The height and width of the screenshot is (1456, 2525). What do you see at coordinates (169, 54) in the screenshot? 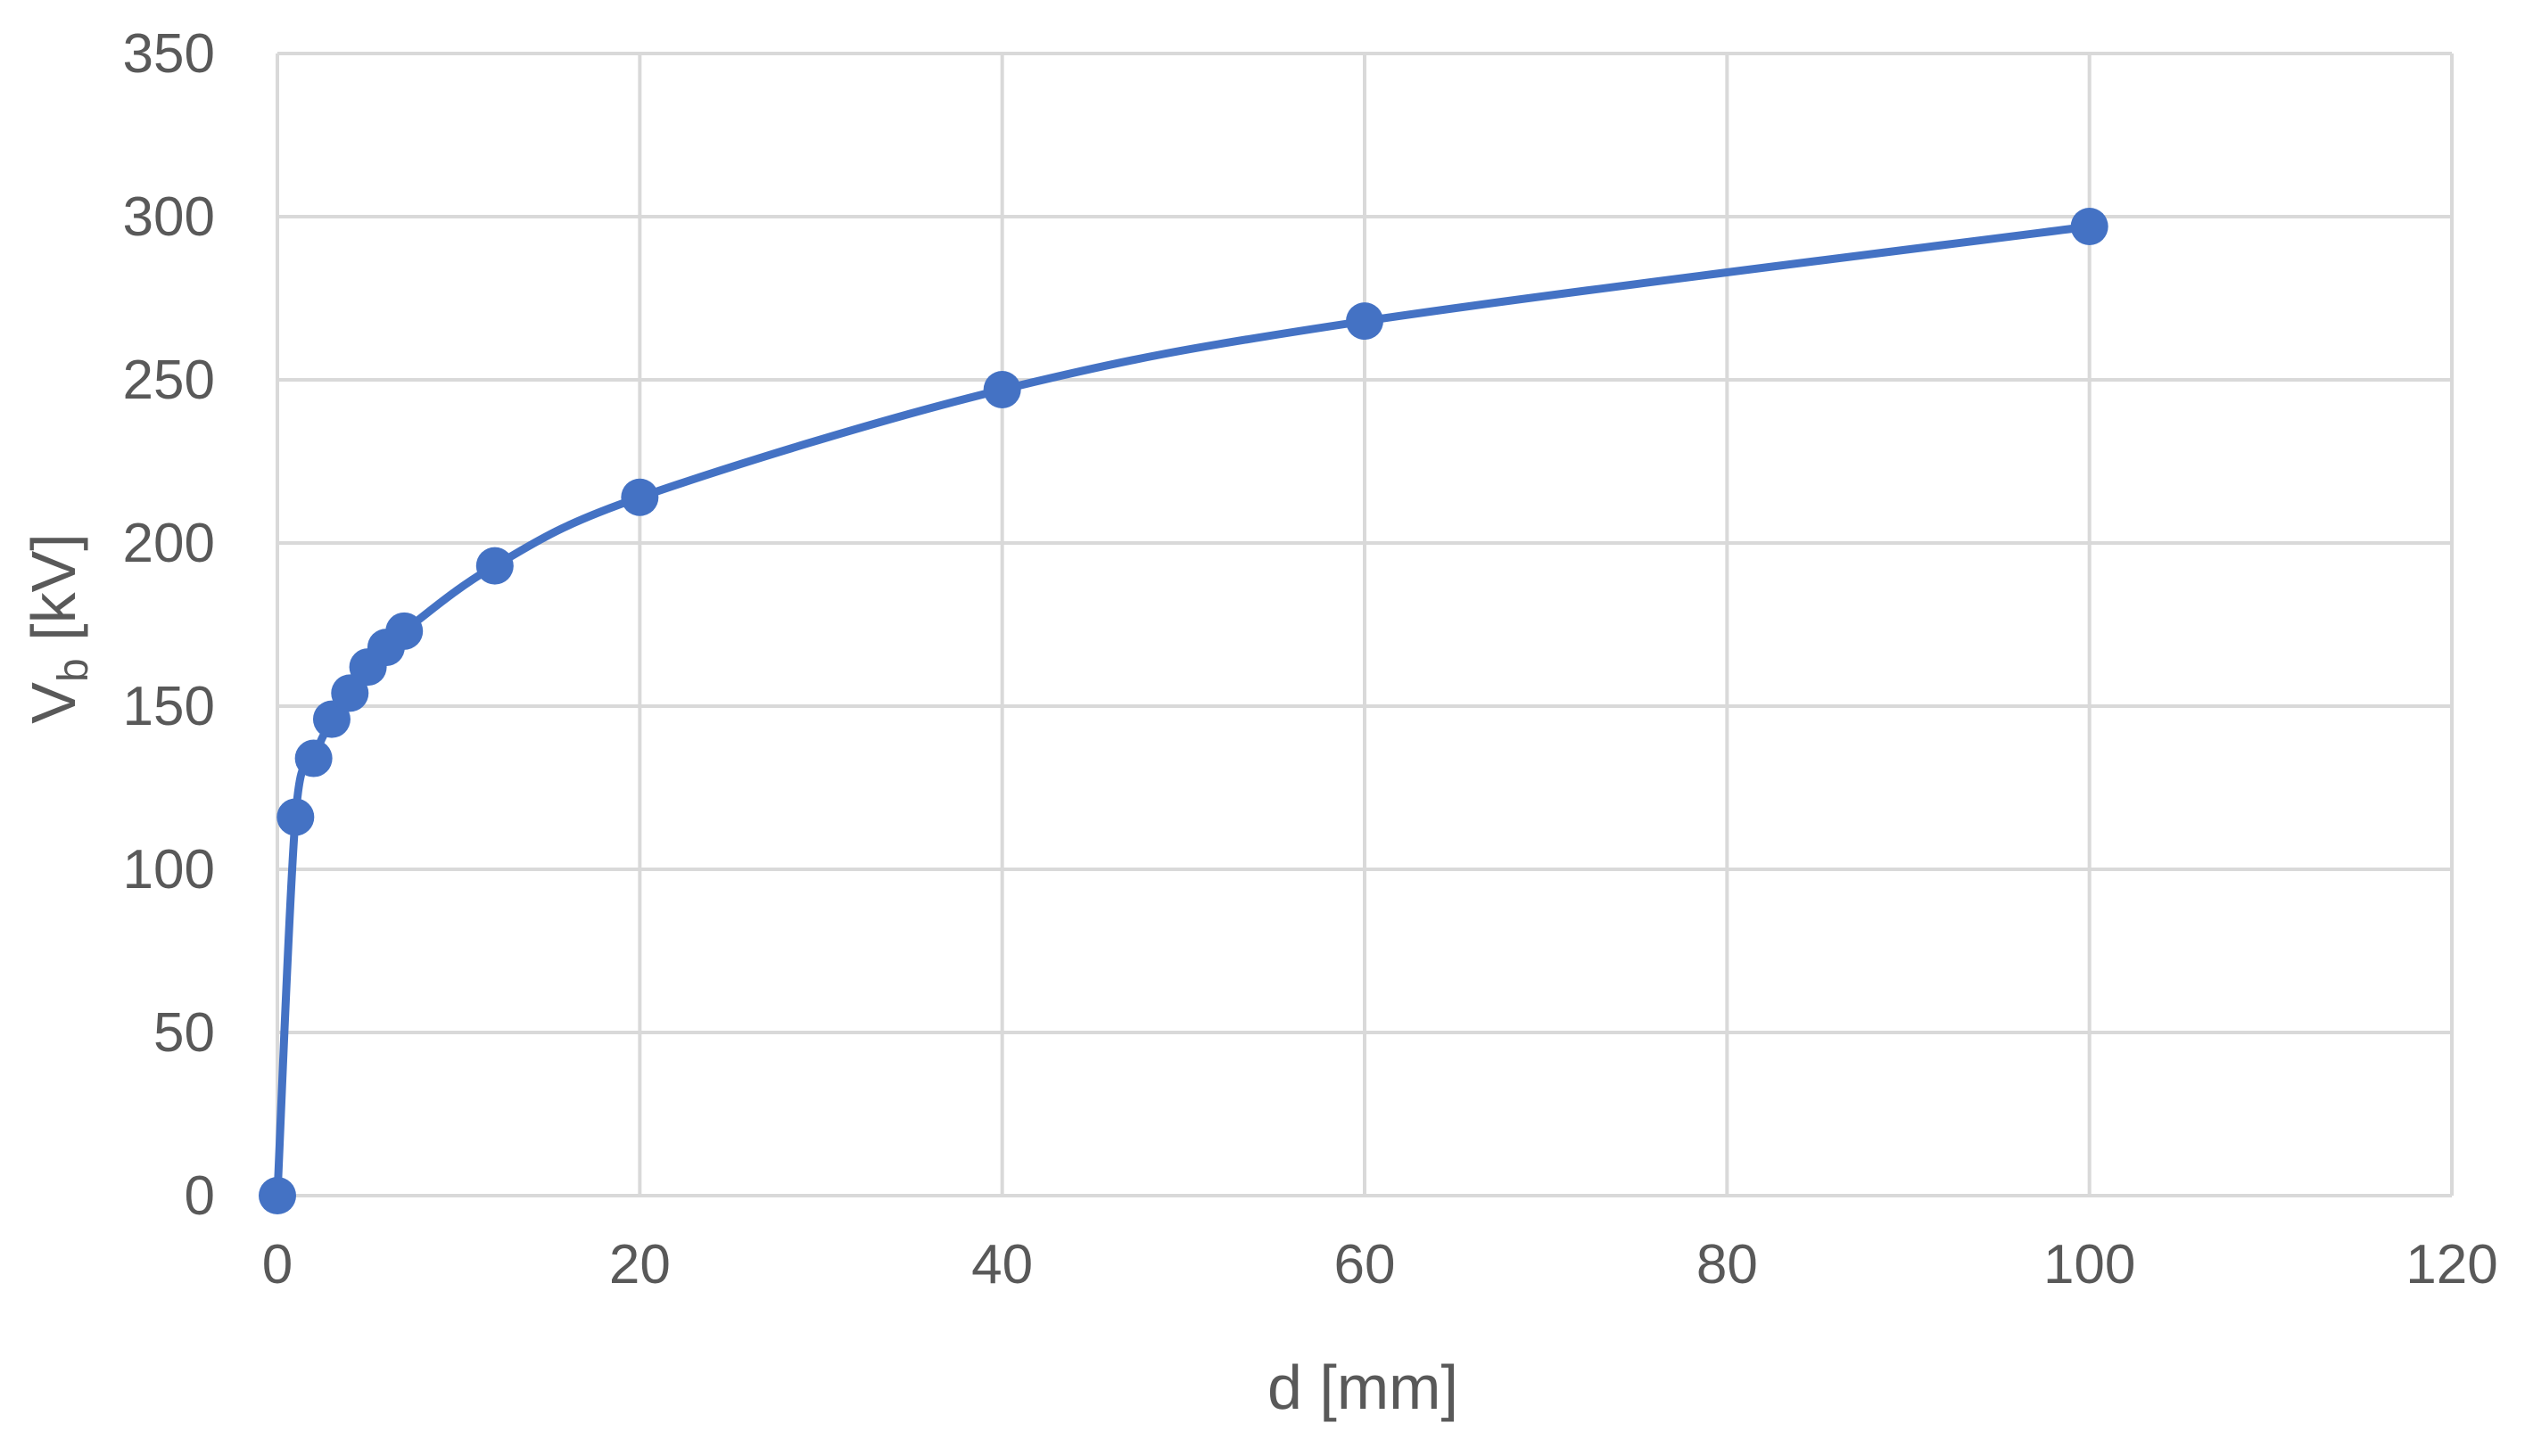
I see `y-tick-label: 350` at bounding box center [169, 54].